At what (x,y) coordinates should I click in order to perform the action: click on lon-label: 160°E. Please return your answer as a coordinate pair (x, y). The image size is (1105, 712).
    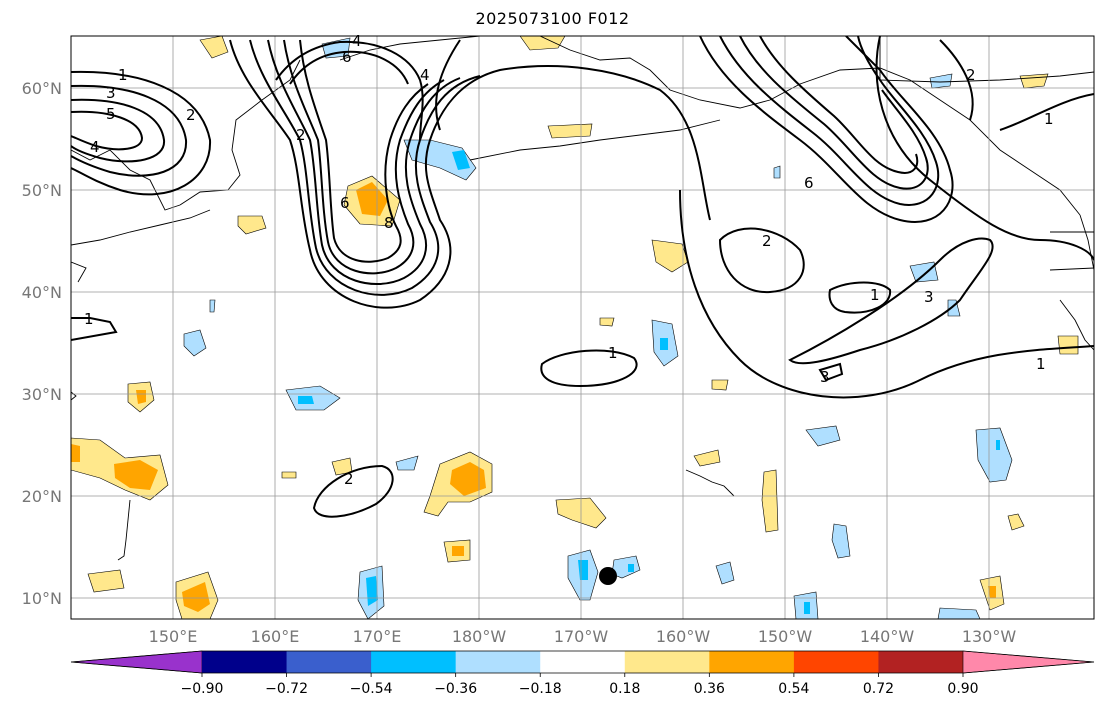
    Looking at the image, I should click on (275, 636).